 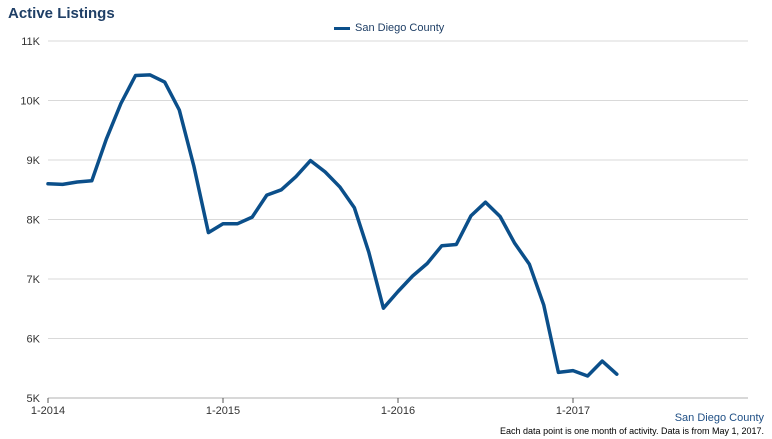 I want to click on x-tick-label: 1-2016, so click(x=398, y=411).